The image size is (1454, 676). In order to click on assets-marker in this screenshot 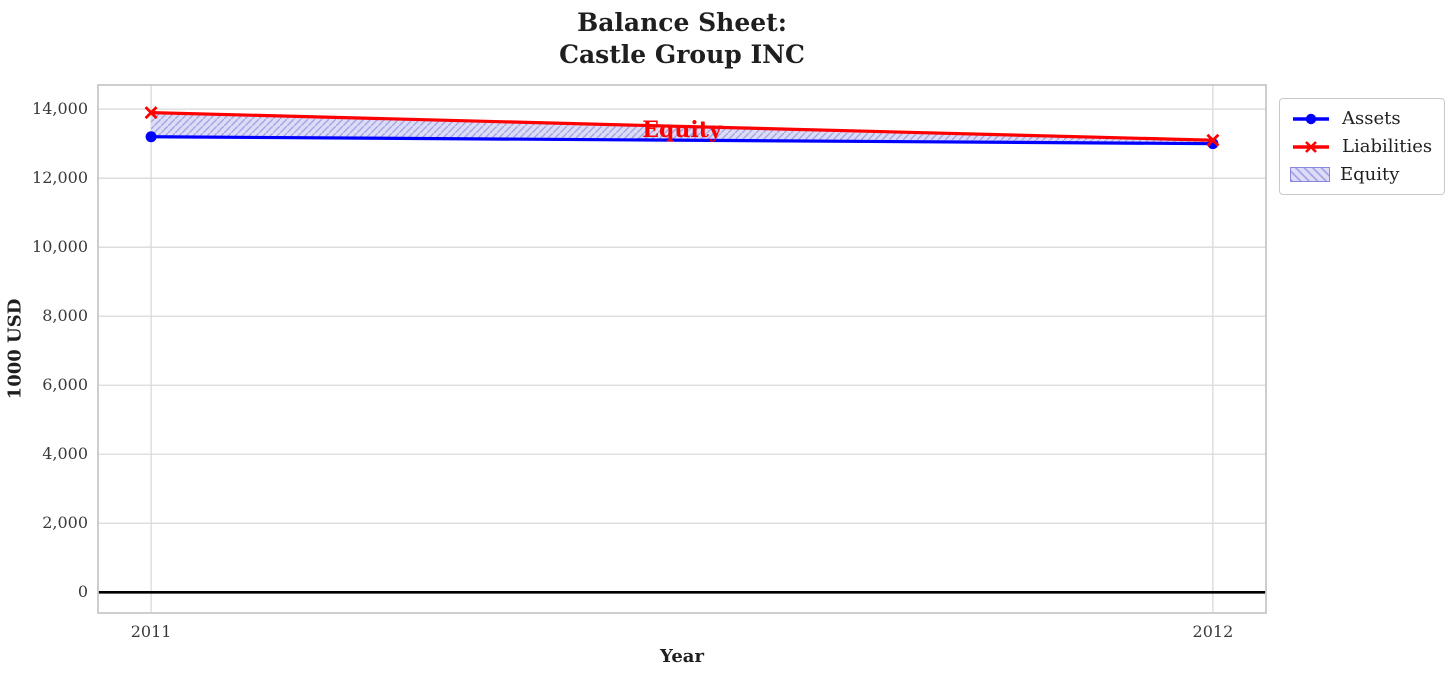, I will do `click(151, 137)`.